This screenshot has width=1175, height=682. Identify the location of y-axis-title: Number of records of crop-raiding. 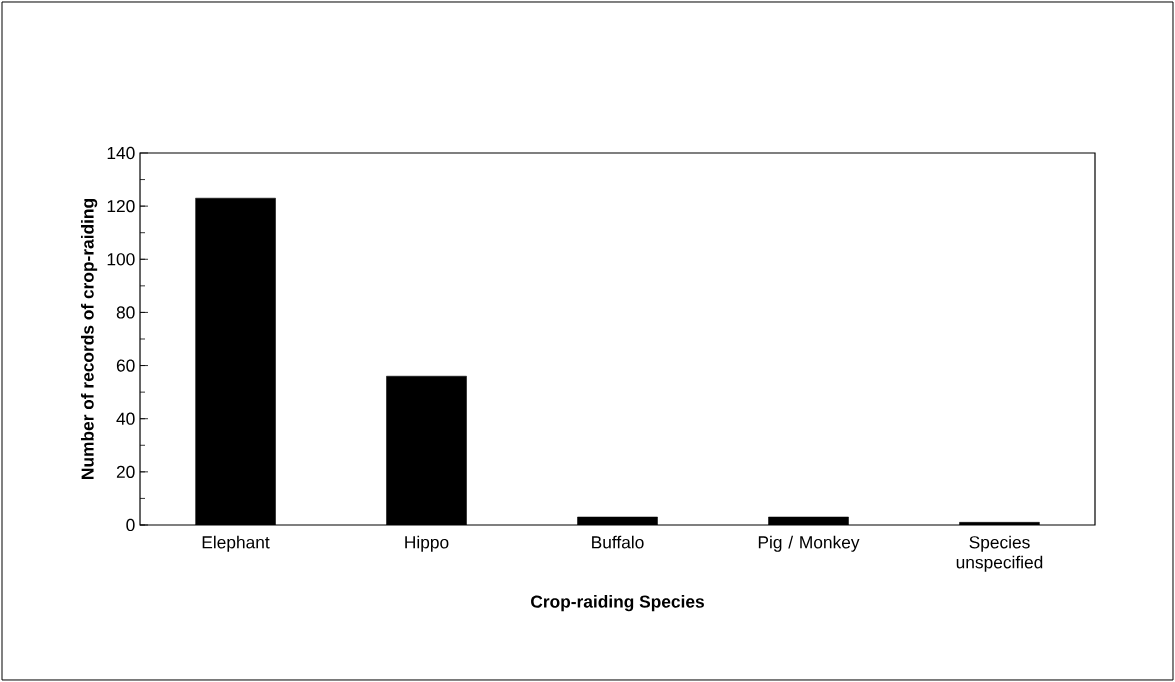
(89, 339).